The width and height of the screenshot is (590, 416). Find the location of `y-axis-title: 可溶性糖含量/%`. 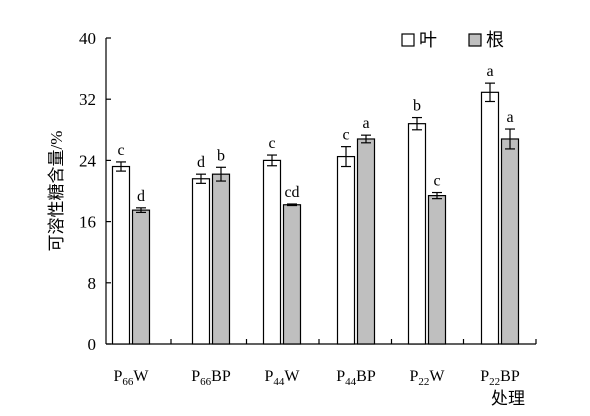

y-axis-title: 可溶性糖含量/% is located at coordinates (56, 191).